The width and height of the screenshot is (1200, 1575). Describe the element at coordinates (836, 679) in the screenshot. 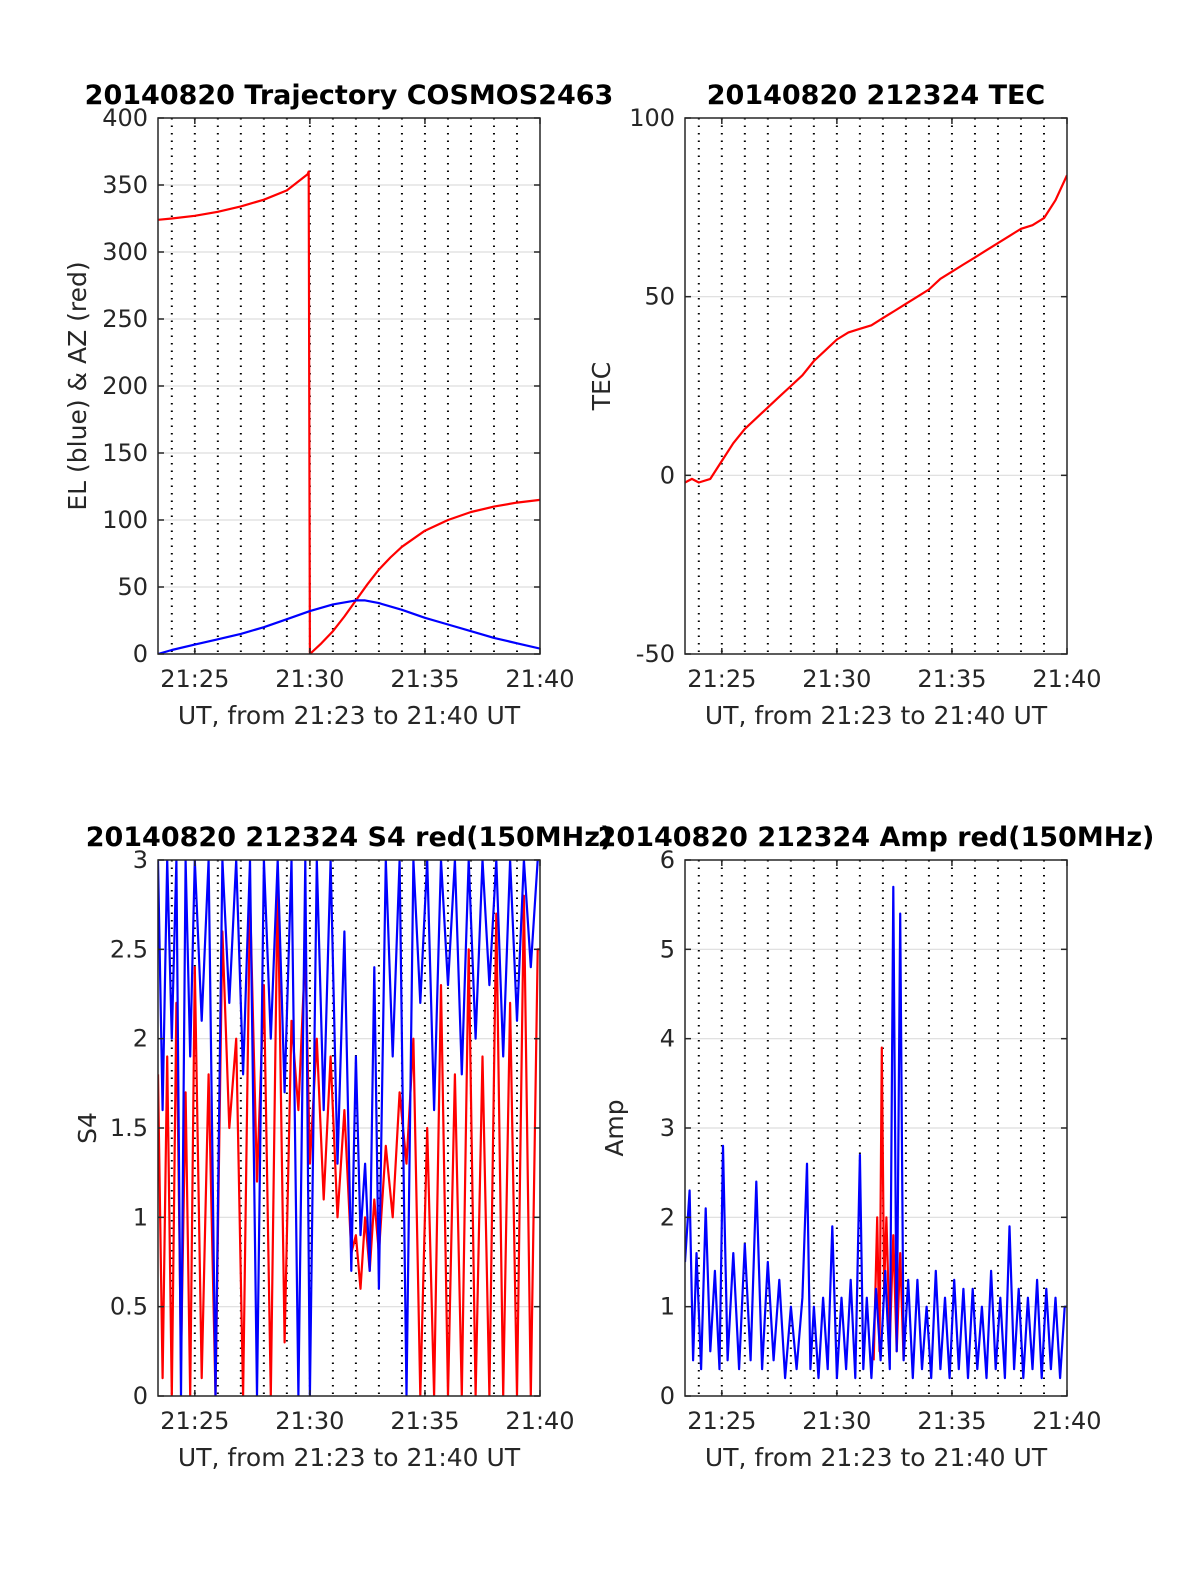

I see `tec-xtick-label-1: 21:30` at that location.